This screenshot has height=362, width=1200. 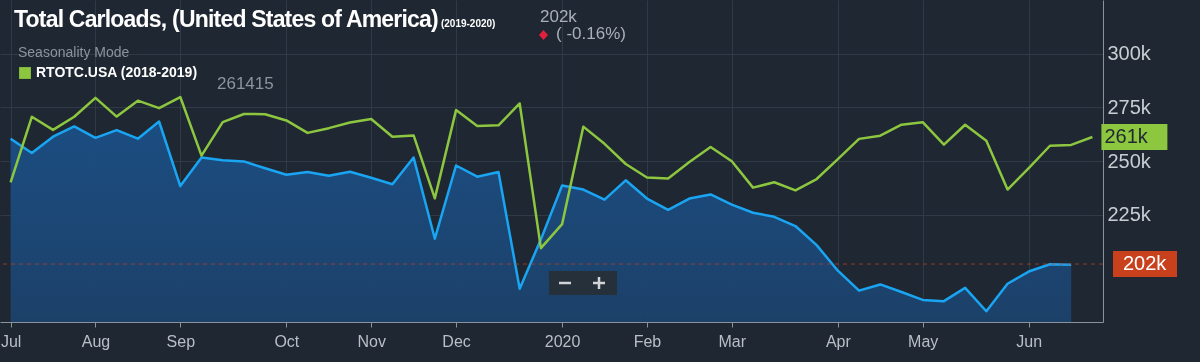 I want to click on annotation: 202k, so click(x=558, y=17).